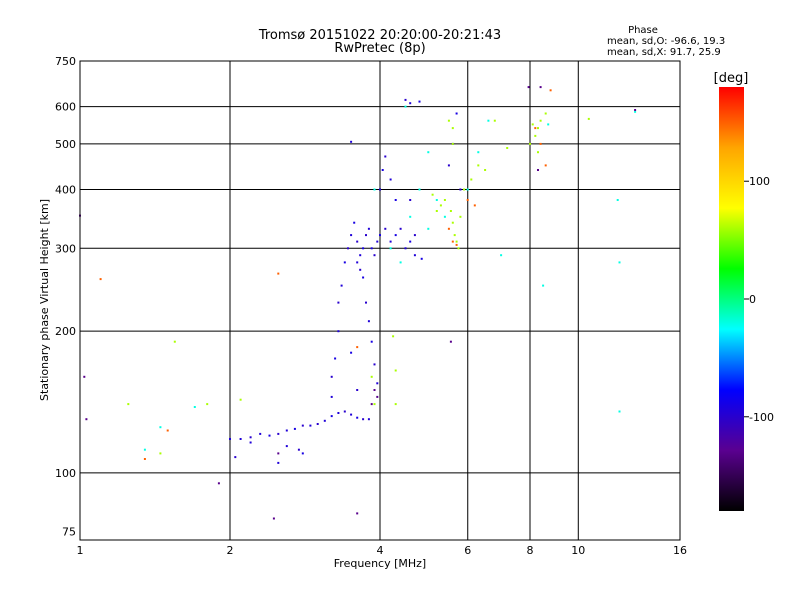 This screenshot has width=800, height=600. What do you see at coordinates (382, 550) in the screenshot?
I see `x-axis-ticks: 1 2 4 6 8 10 16` at bounding box center [382, 550].